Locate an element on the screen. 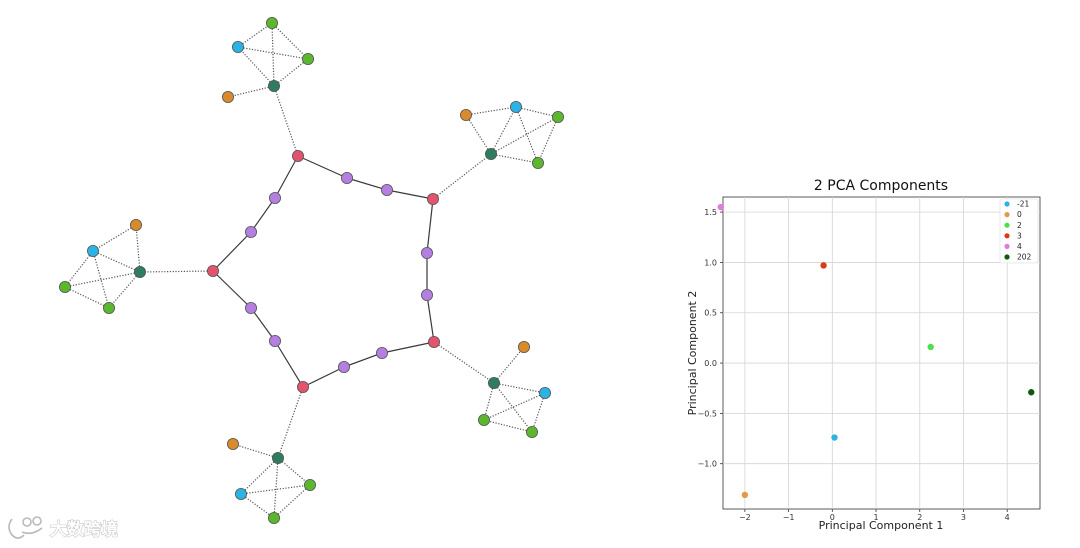 The height and width of the screenshot is (548, 1080). x-tick-label: 0 is located at coordinates (832, 517).